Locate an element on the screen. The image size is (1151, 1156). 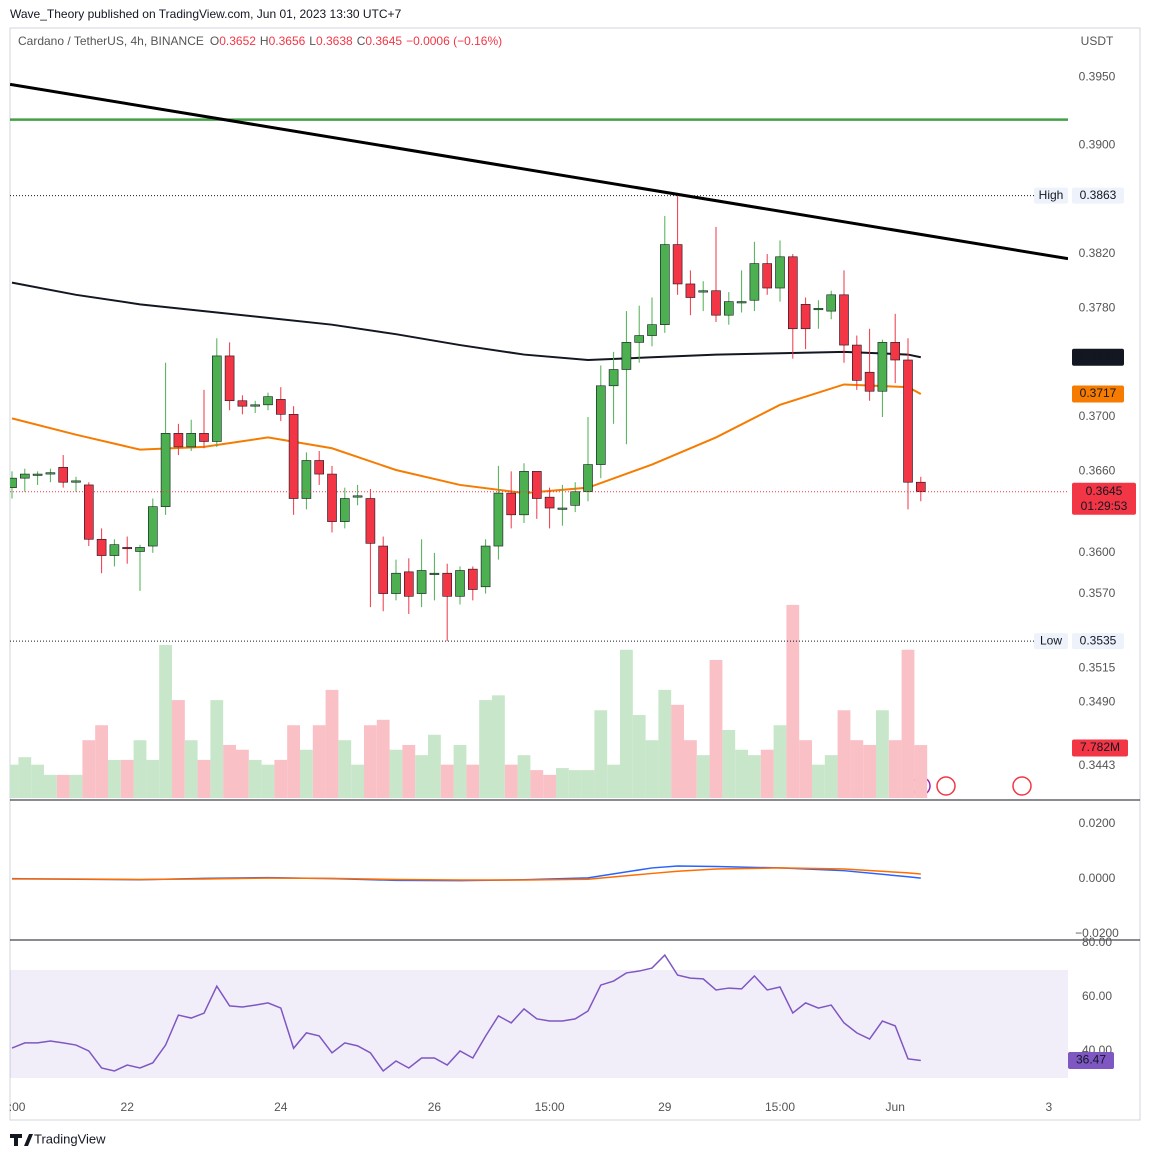
logo is located at coordinates (21, 1140).